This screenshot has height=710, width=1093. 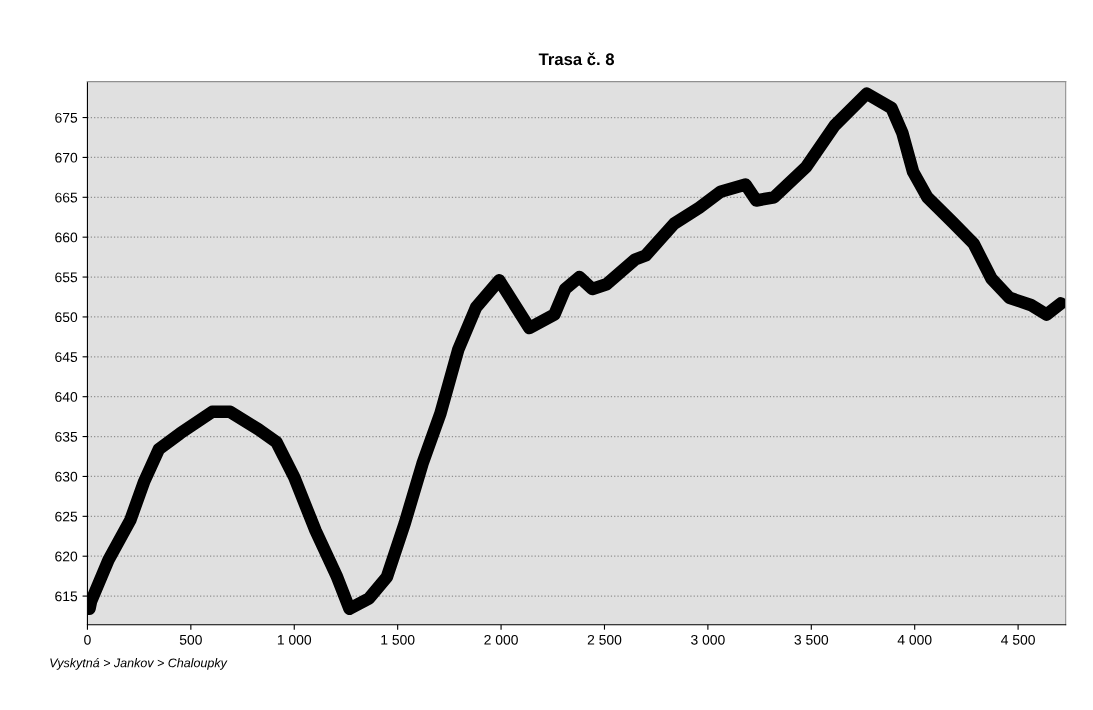 What do you see at coordinates (66, 117) in the screenshot?
I see `y-tick-label: 675` at bounding box center [66, 117].